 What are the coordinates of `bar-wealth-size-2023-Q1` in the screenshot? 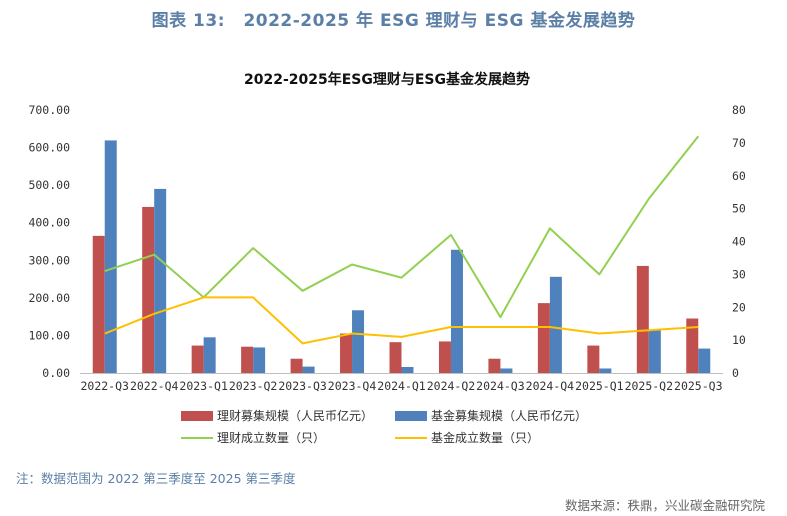 It's located at (197, 359).